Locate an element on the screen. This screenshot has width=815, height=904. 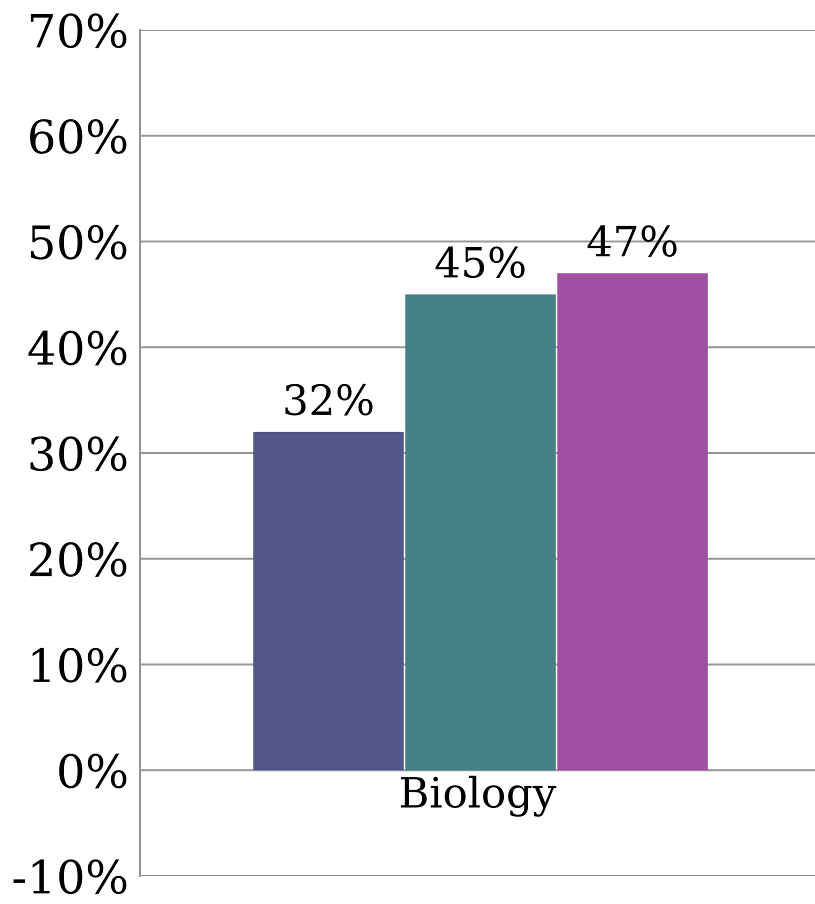
data-label: 45% is located at coordinates (480, 262).